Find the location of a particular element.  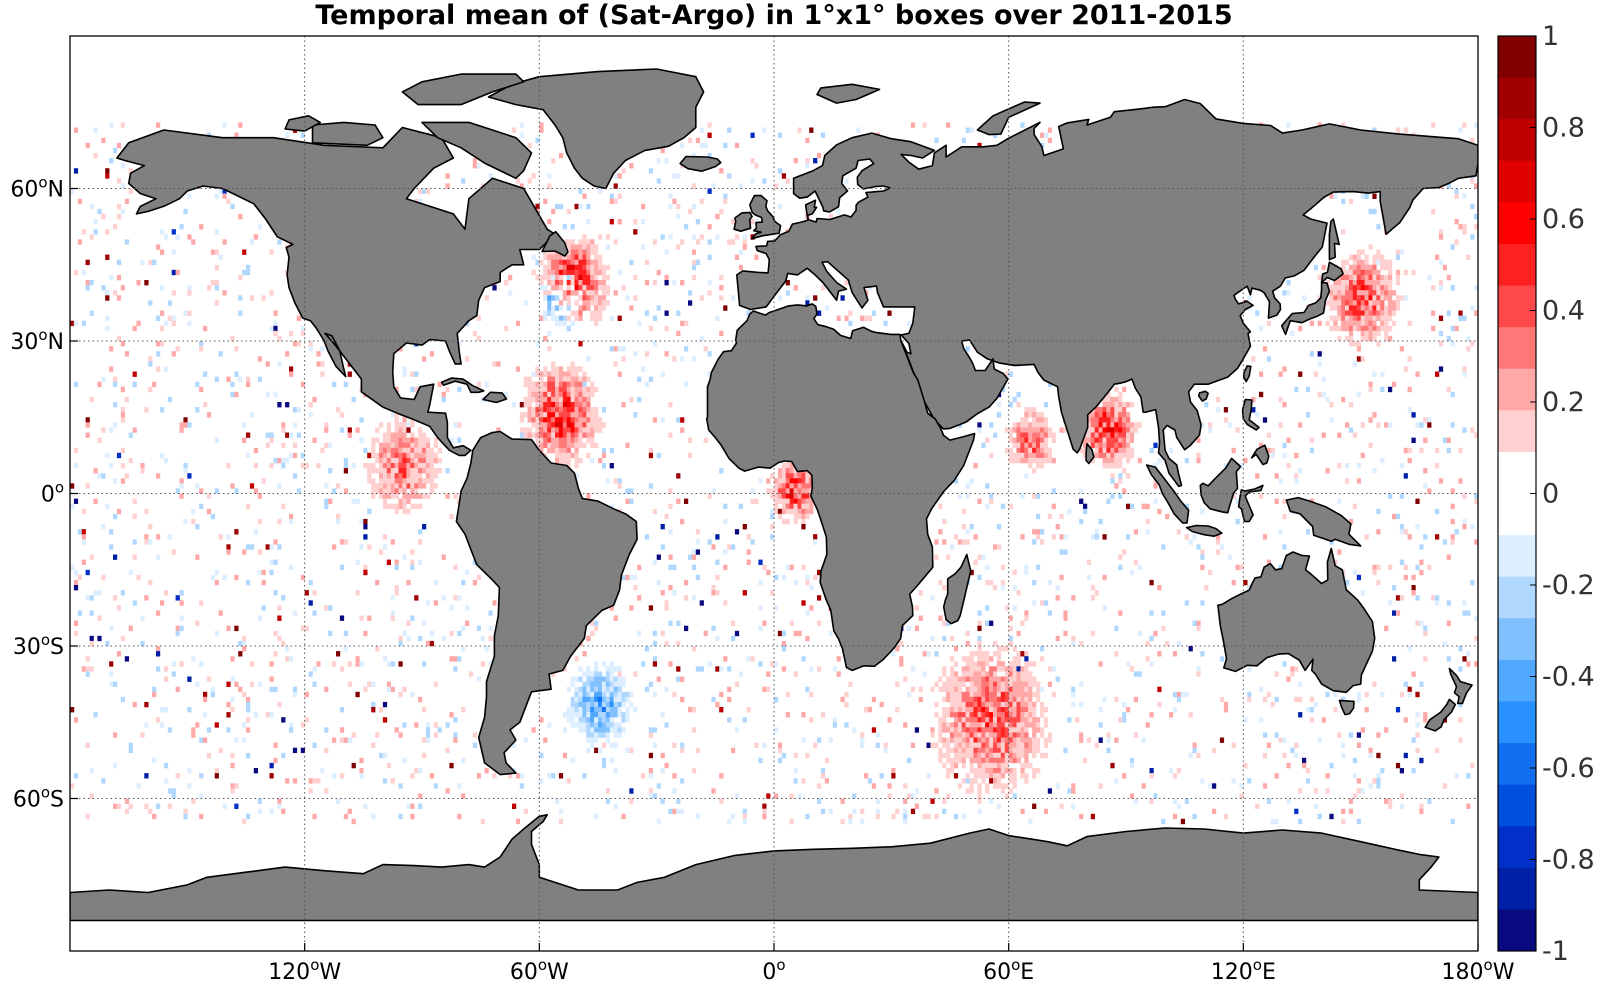

land-sulawesi is located at coordinates (1250, 503).